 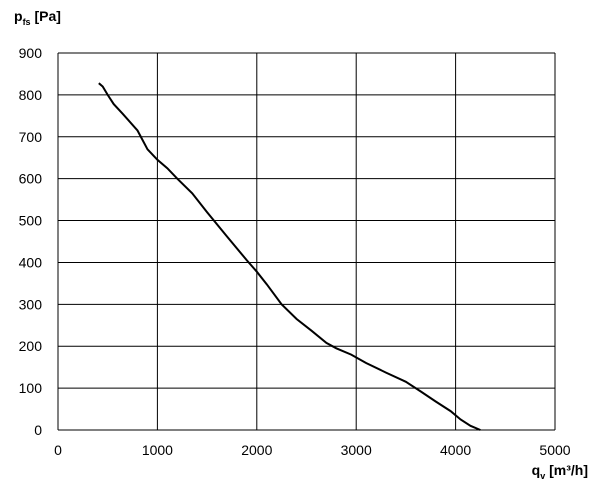 What do you see at coordinates (31, 221) in the screenshot?
I see `y-tick-label-5: 500` at bounding box center [31, 221].